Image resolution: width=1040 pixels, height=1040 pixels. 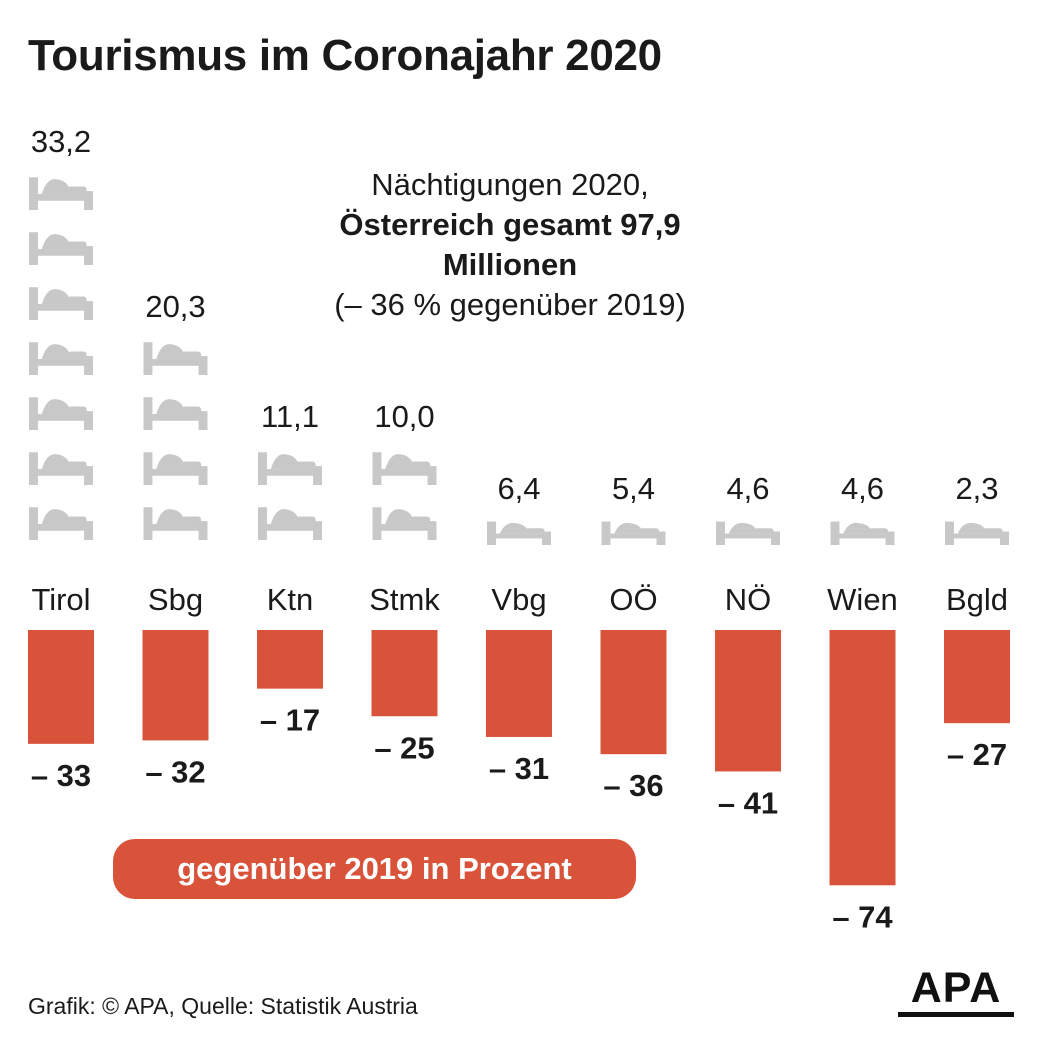 What do you see at coordinates (290, 416) in the screenshot?
I see `nights-value-label: 11,1` at bounding box center [290, 416].